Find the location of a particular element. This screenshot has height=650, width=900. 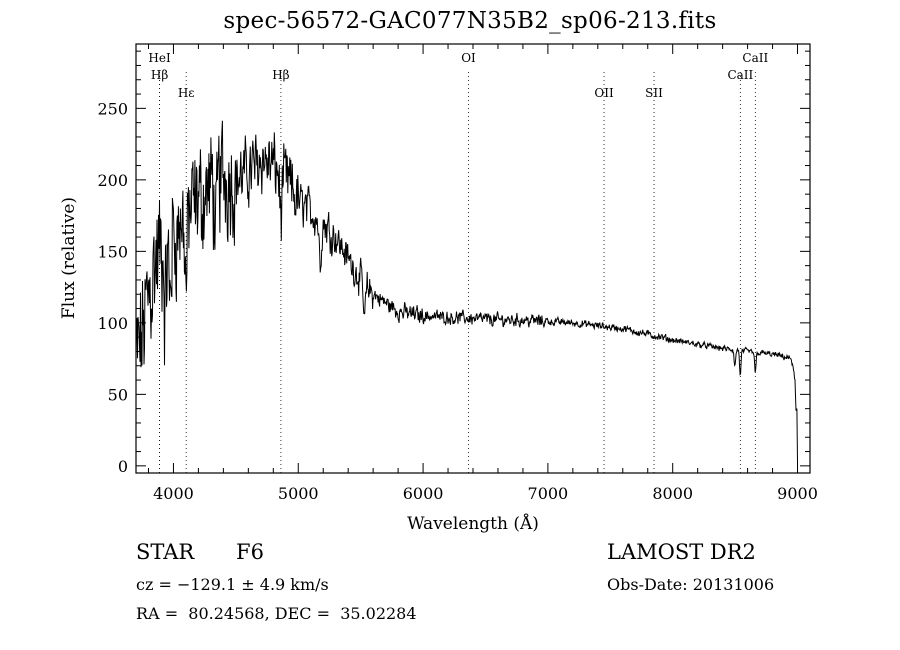

y-tick-label: 0 is located at coordinates (123, 466).